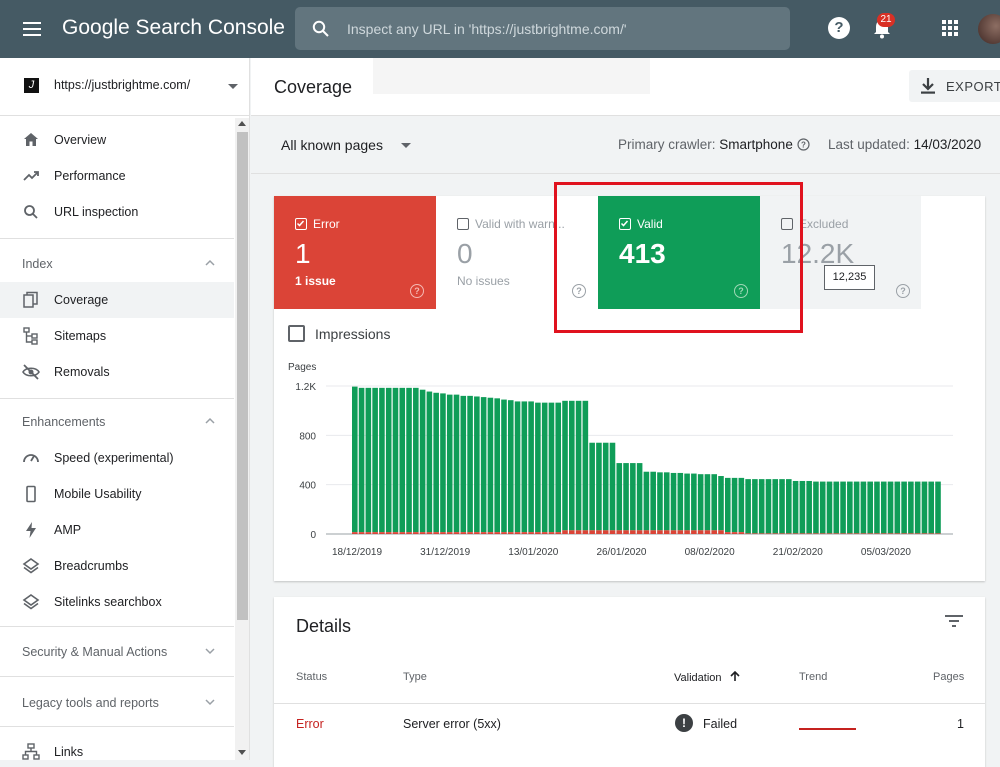  I want to click on column-header-status: Status, so click(312, 677).